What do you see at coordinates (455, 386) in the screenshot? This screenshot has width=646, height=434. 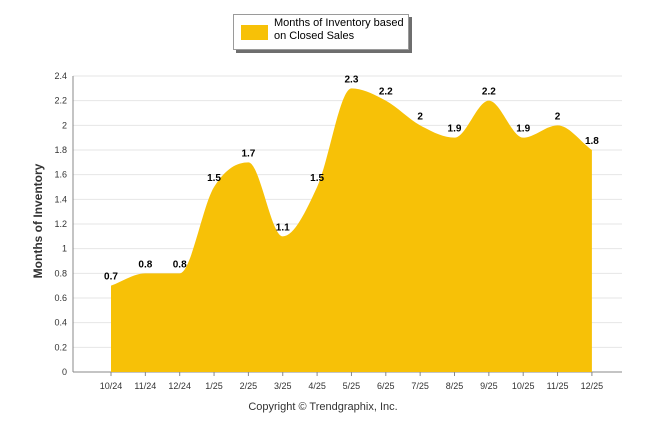 I see `x-tick-label: 8/25` at bounding box center [455, 386].